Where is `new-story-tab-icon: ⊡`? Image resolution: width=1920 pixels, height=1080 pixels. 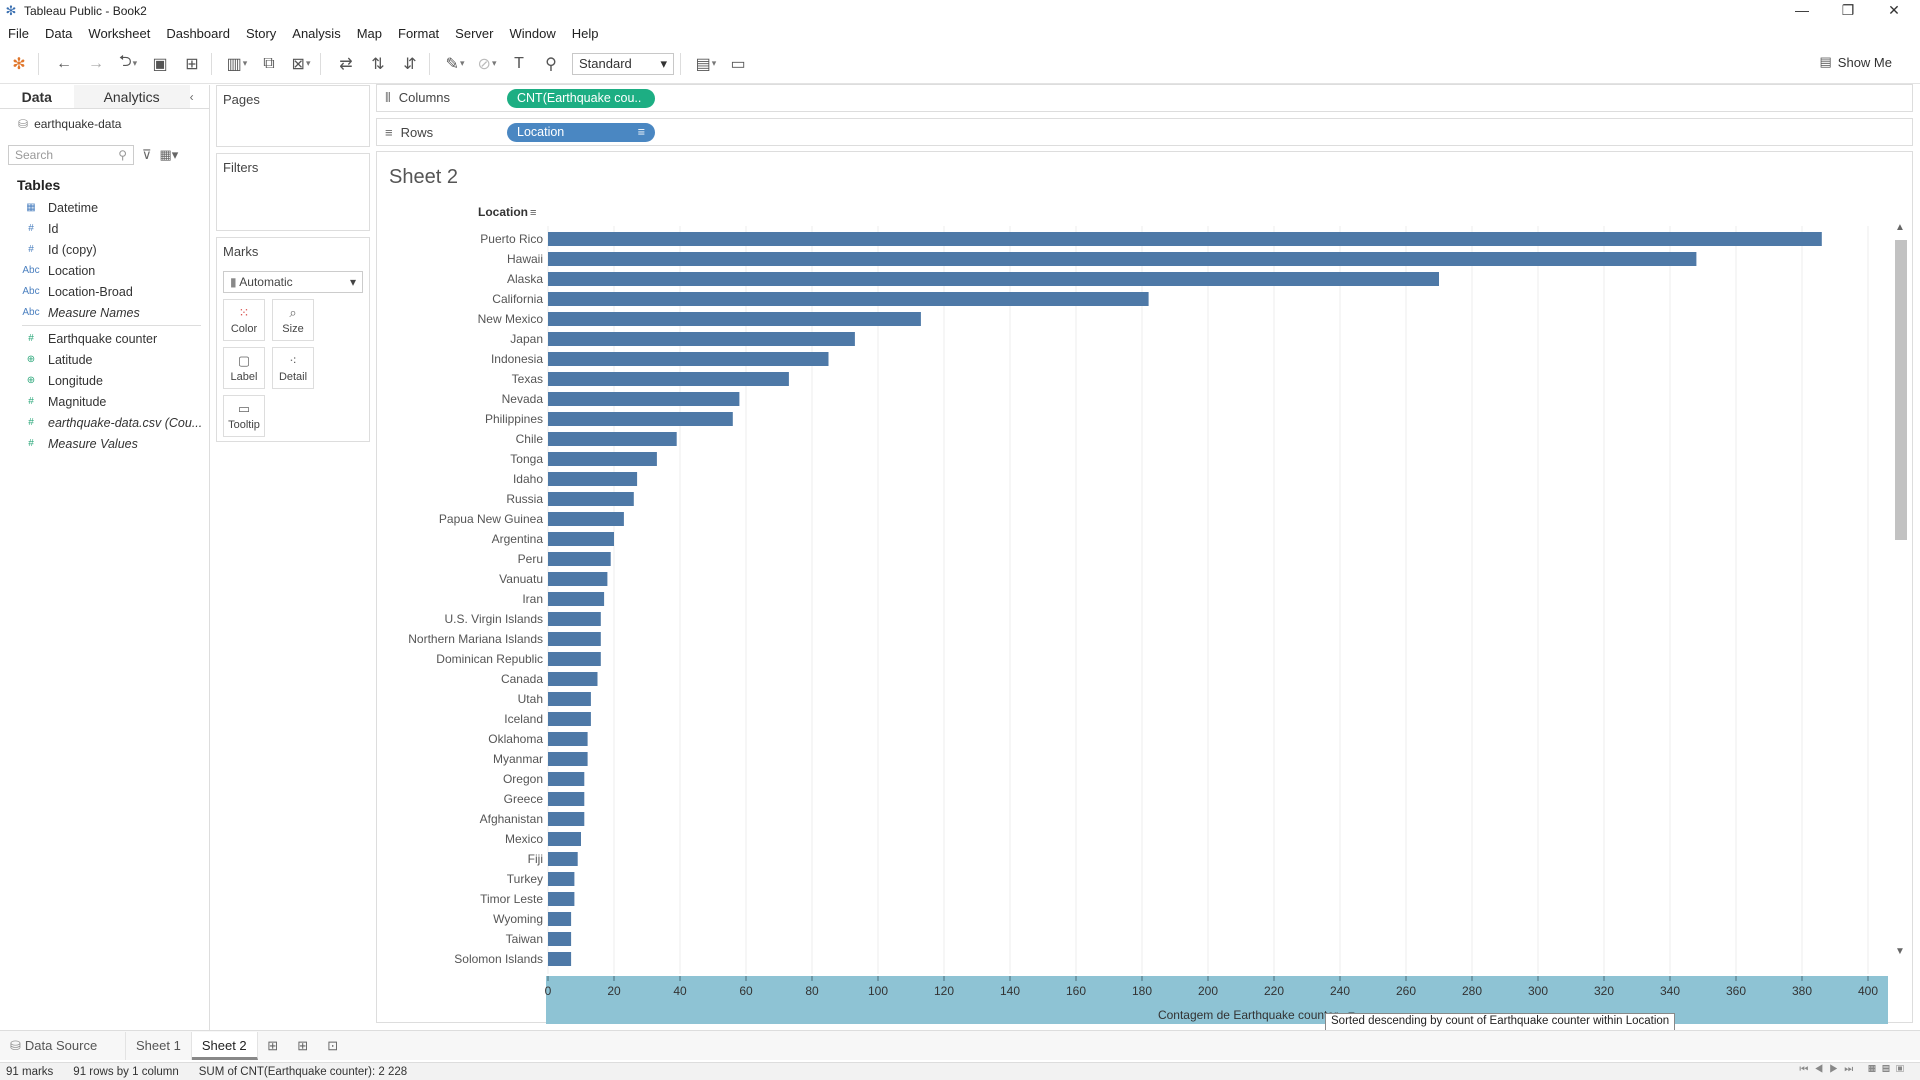 new-story-tab-icon: ⊡ is located at coordinates (333, 1045).